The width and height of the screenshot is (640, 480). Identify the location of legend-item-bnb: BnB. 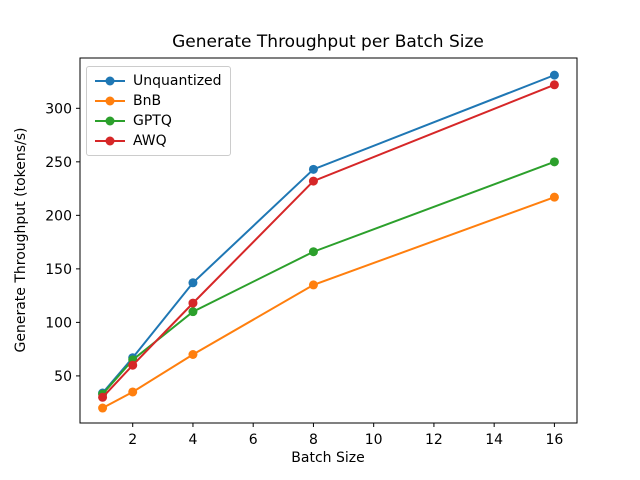
(158, 101).